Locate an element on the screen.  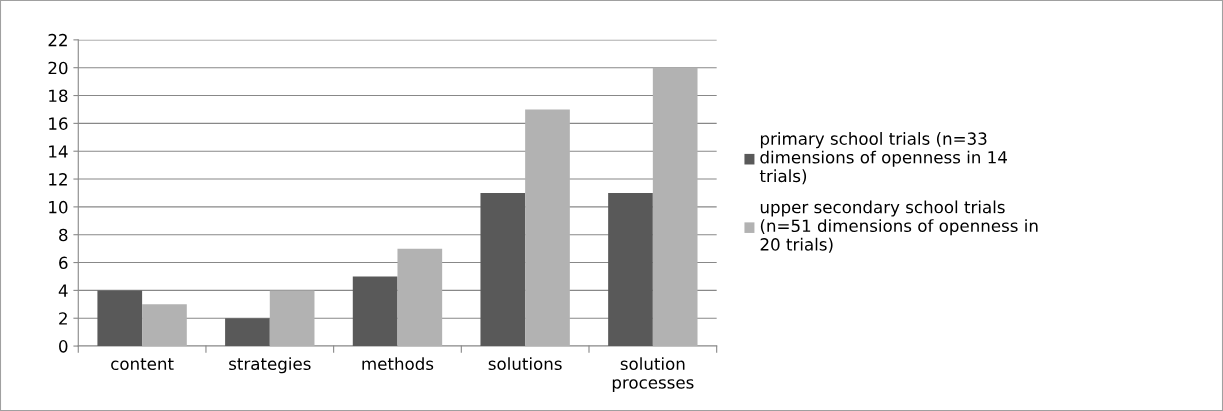
y-tick-label: 14 is located at coordinates (58, 151).